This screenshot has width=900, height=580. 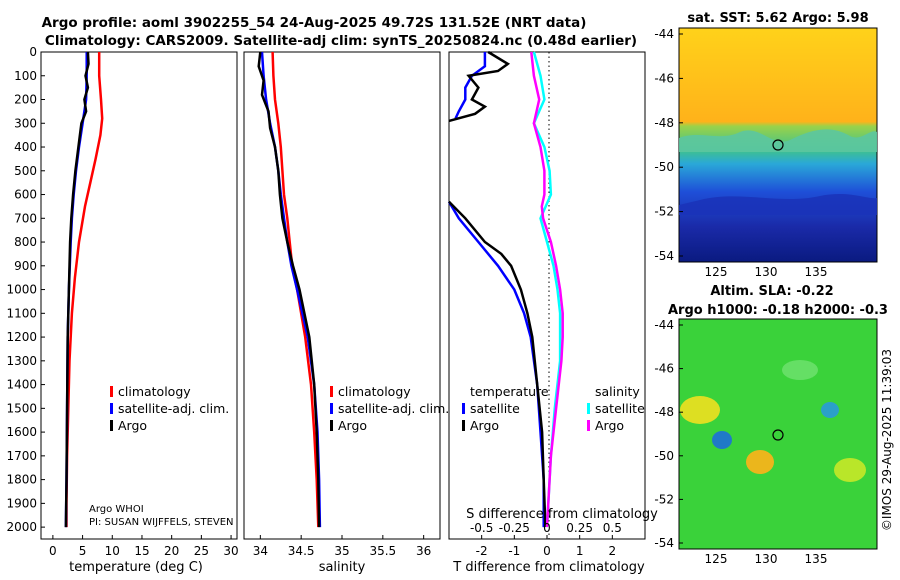 I want to click on difference-x-ticks: -2 -1 0 1 2, so click(x=546, y=546).